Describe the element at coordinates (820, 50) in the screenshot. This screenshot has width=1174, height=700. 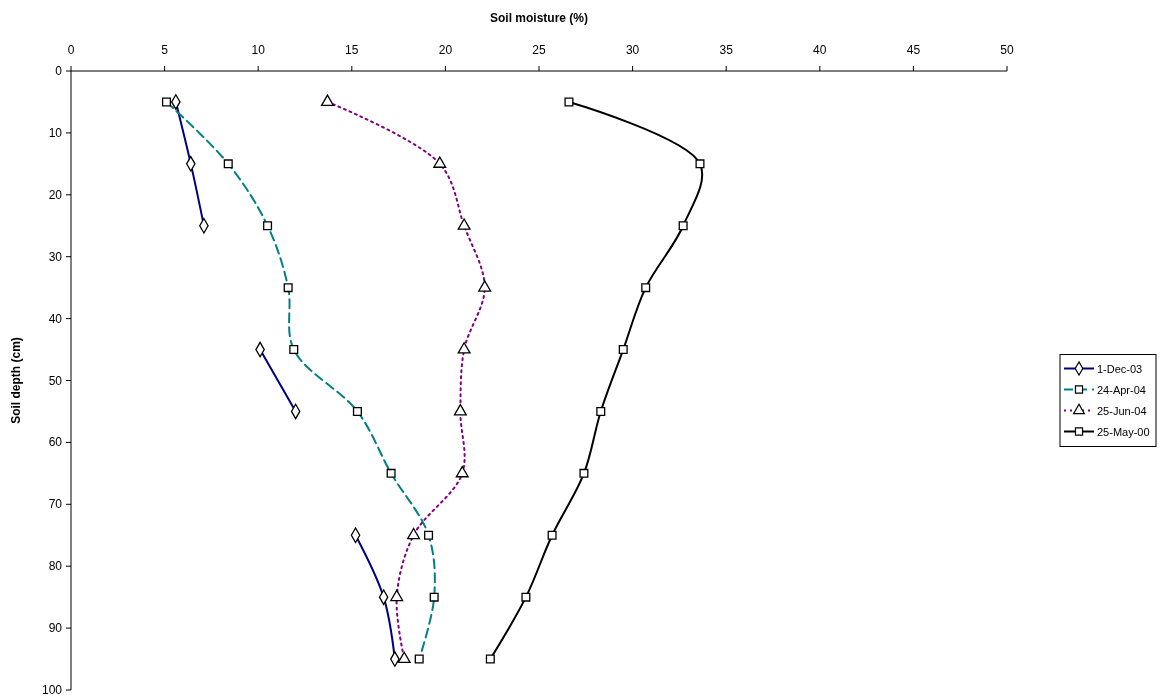
I see `x-tick-label: 40` at that location.